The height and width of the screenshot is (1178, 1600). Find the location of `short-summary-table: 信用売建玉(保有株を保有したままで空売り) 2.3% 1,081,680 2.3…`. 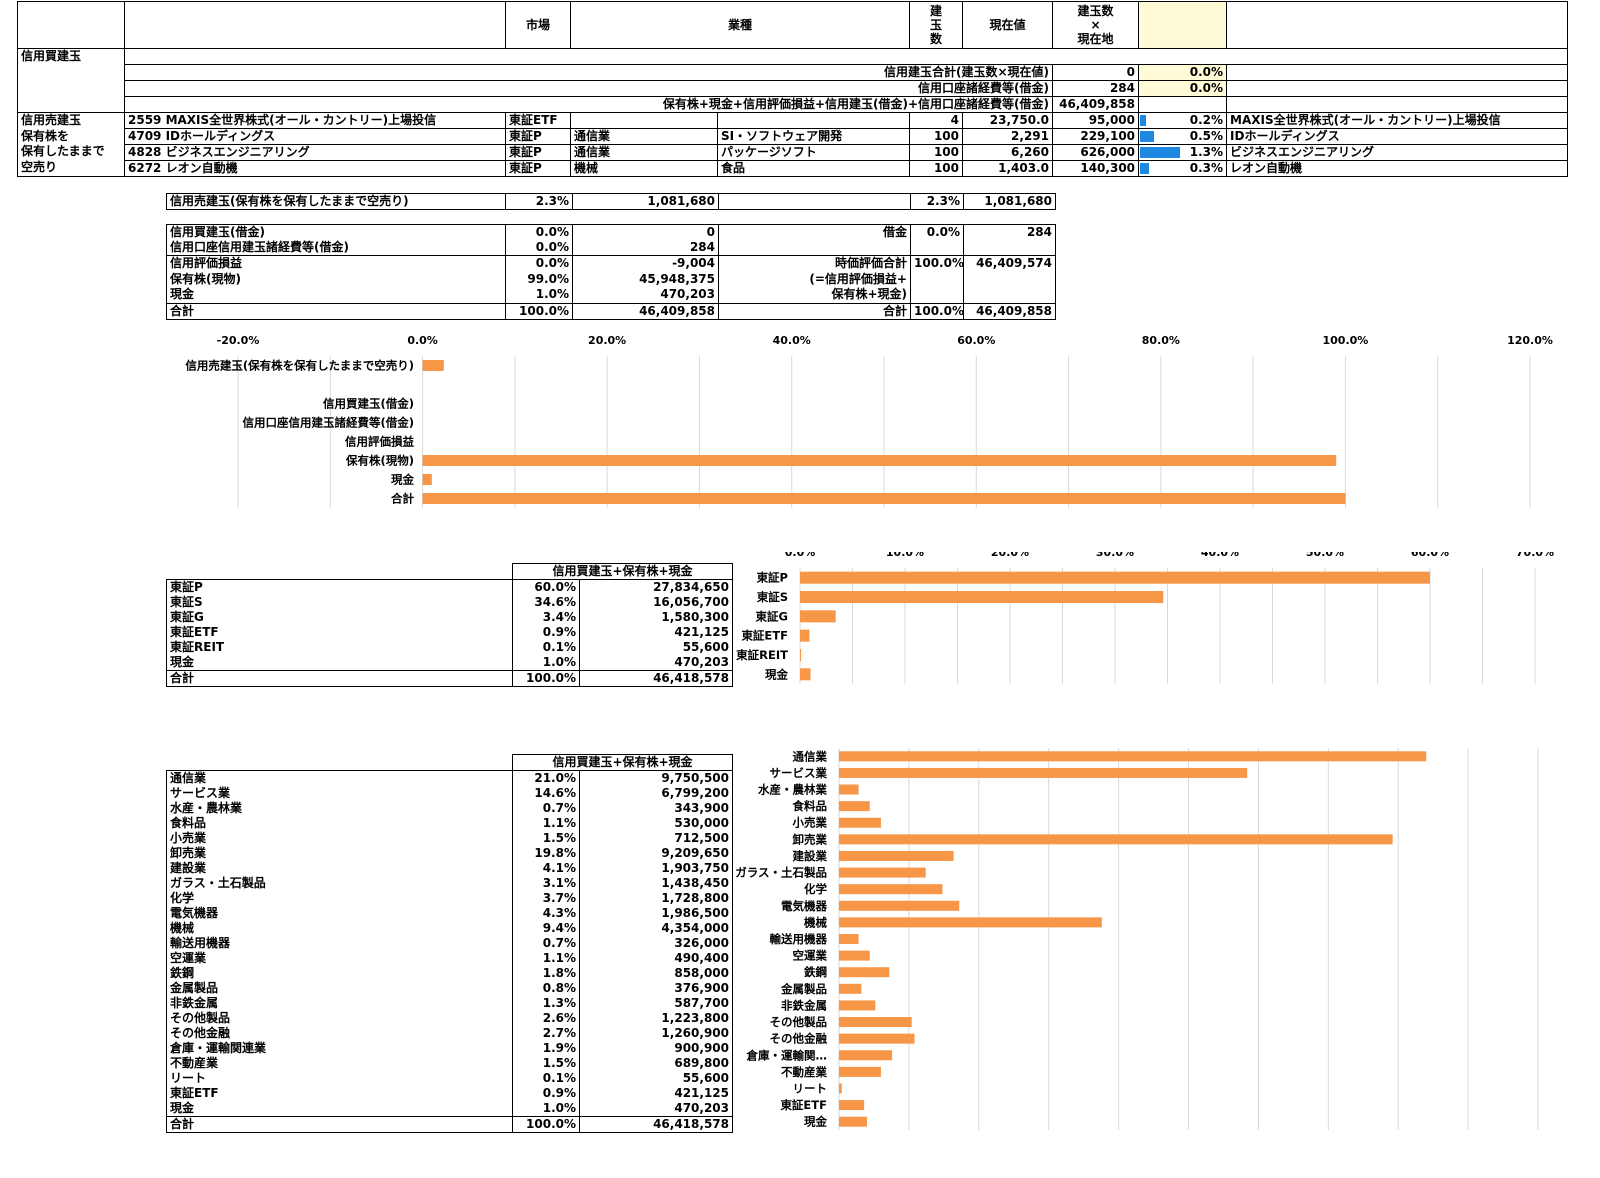

short-summary-table: 信用売建玉(保有株を保有したままで空売り) 2.3% 1,081,680 2.3… is located at coordinates (611, 201).